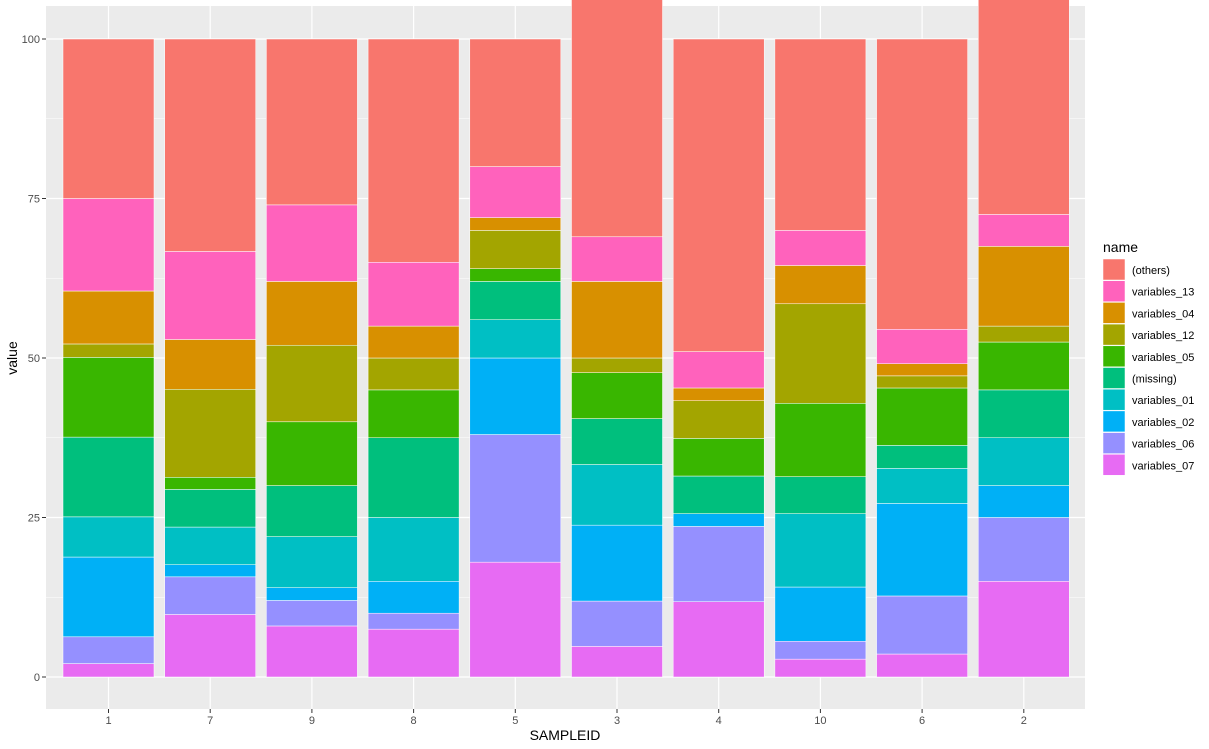  Describe the element at coordinates (414, 721) in the screenshot. I see `x-tick-label: 8` at that location.